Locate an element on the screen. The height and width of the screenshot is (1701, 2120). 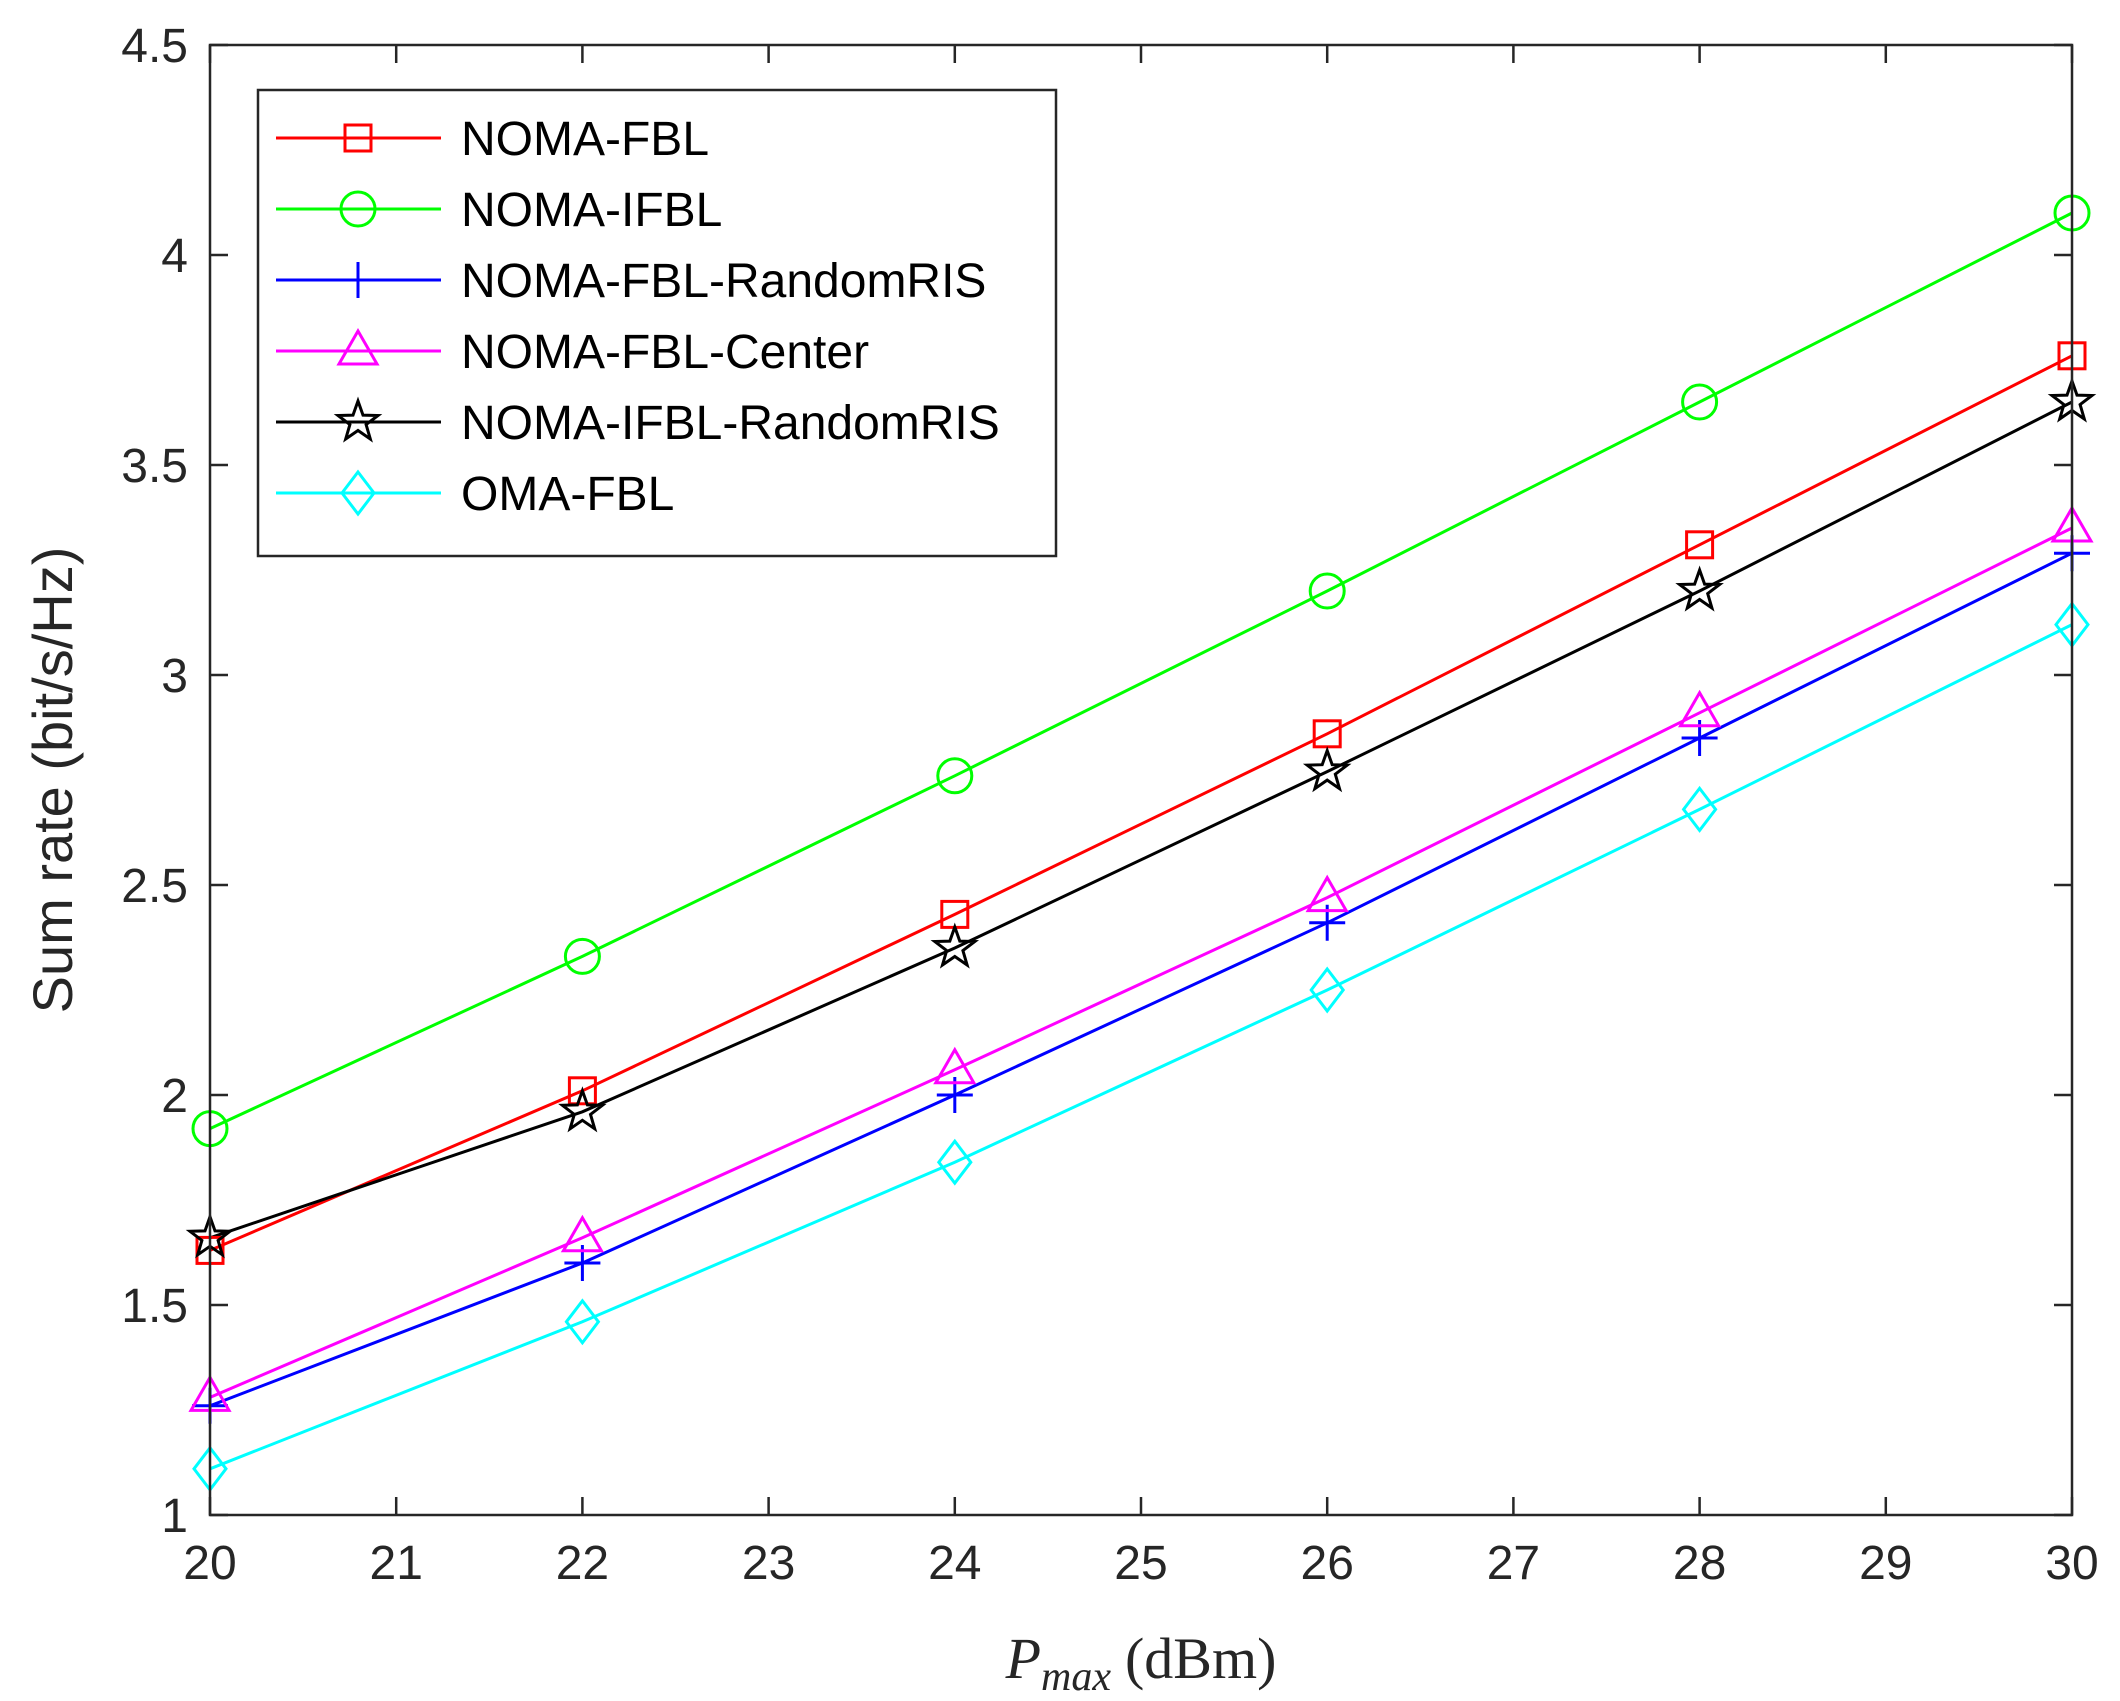
x-tick-label-6: 26 is located at coordinates (1327, 1563).